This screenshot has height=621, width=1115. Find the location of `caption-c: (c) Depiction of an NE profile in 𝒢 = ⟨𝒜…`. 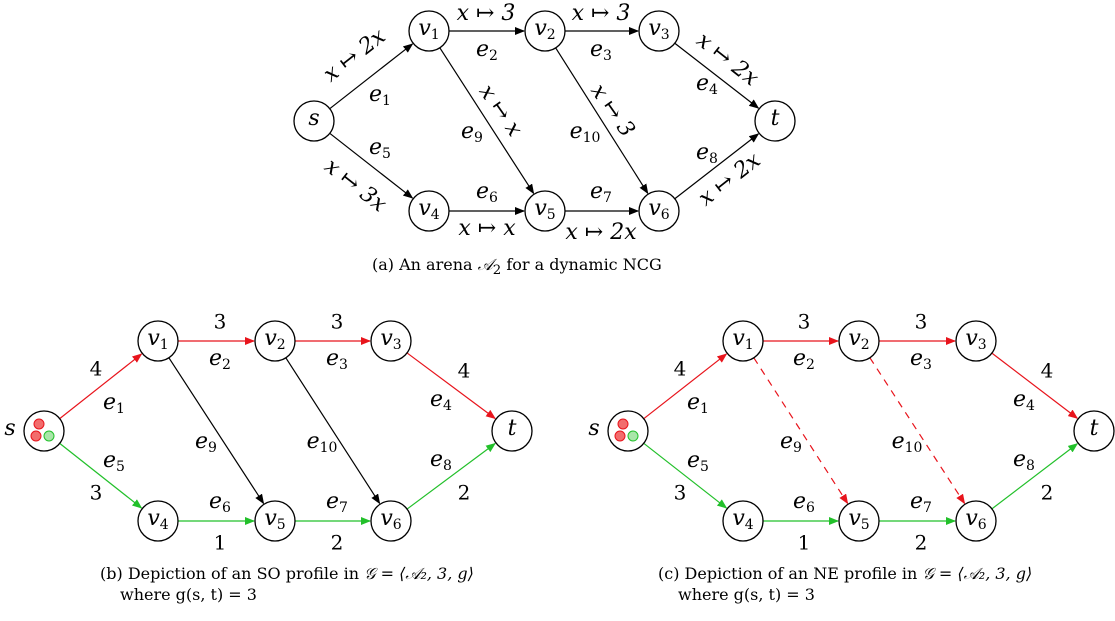

caption-c: (c) Depiction of an NE profile in 𝒢 = ⟨𝒜… is located at coordinates (845, 584).